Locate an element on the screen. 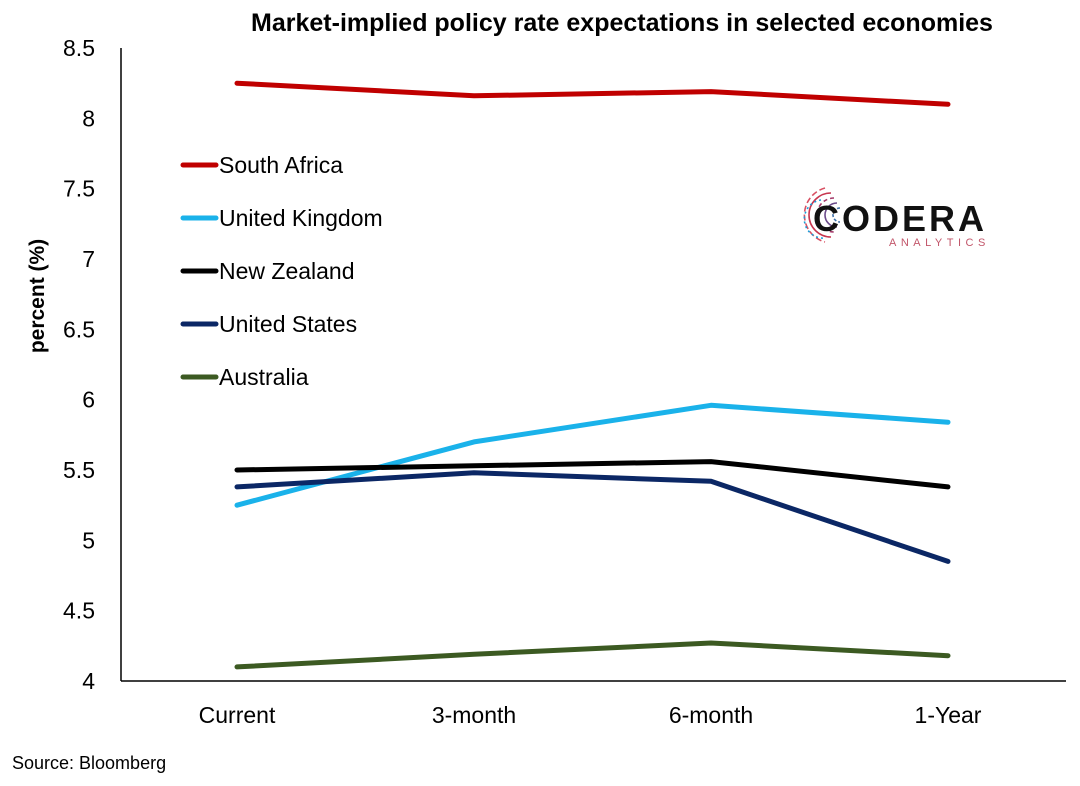  y-tick-label: 6.5 is located at coordinates (79, 329).